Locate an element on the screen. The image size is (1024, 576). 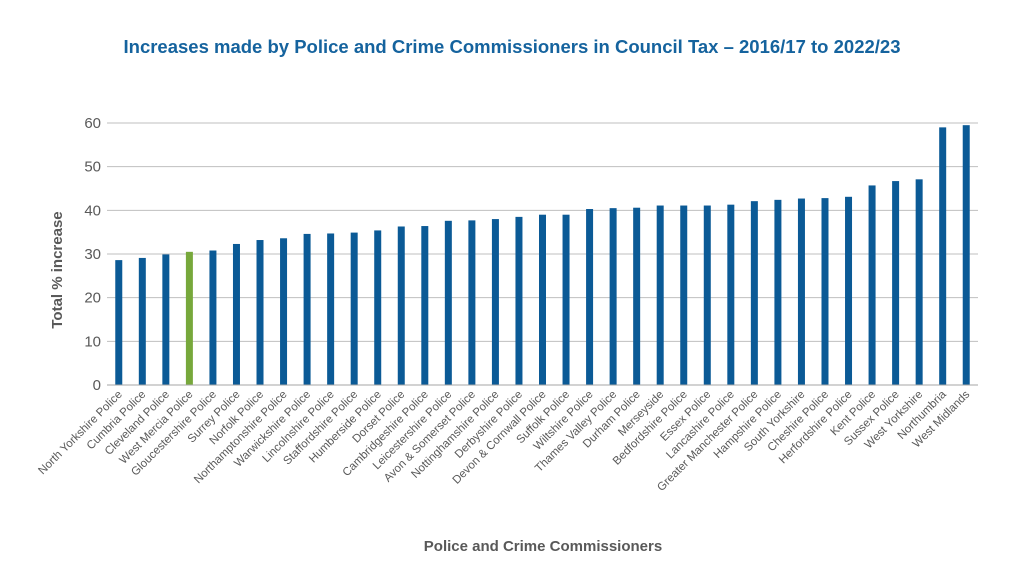
y-tick-label: 30 is located at coordinates (92, 254).